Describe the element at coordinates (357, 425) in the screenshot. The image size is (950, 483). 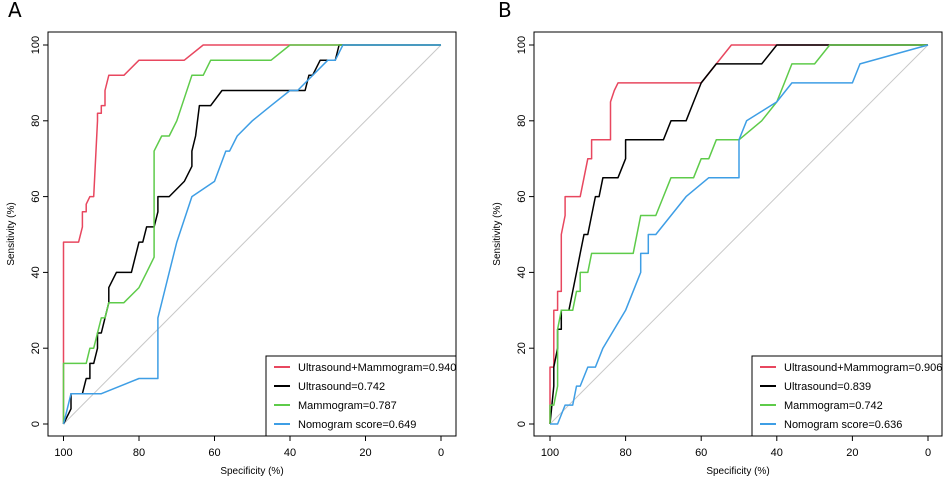
I see `legend-entry: Nomogram score=0.649` at that location.